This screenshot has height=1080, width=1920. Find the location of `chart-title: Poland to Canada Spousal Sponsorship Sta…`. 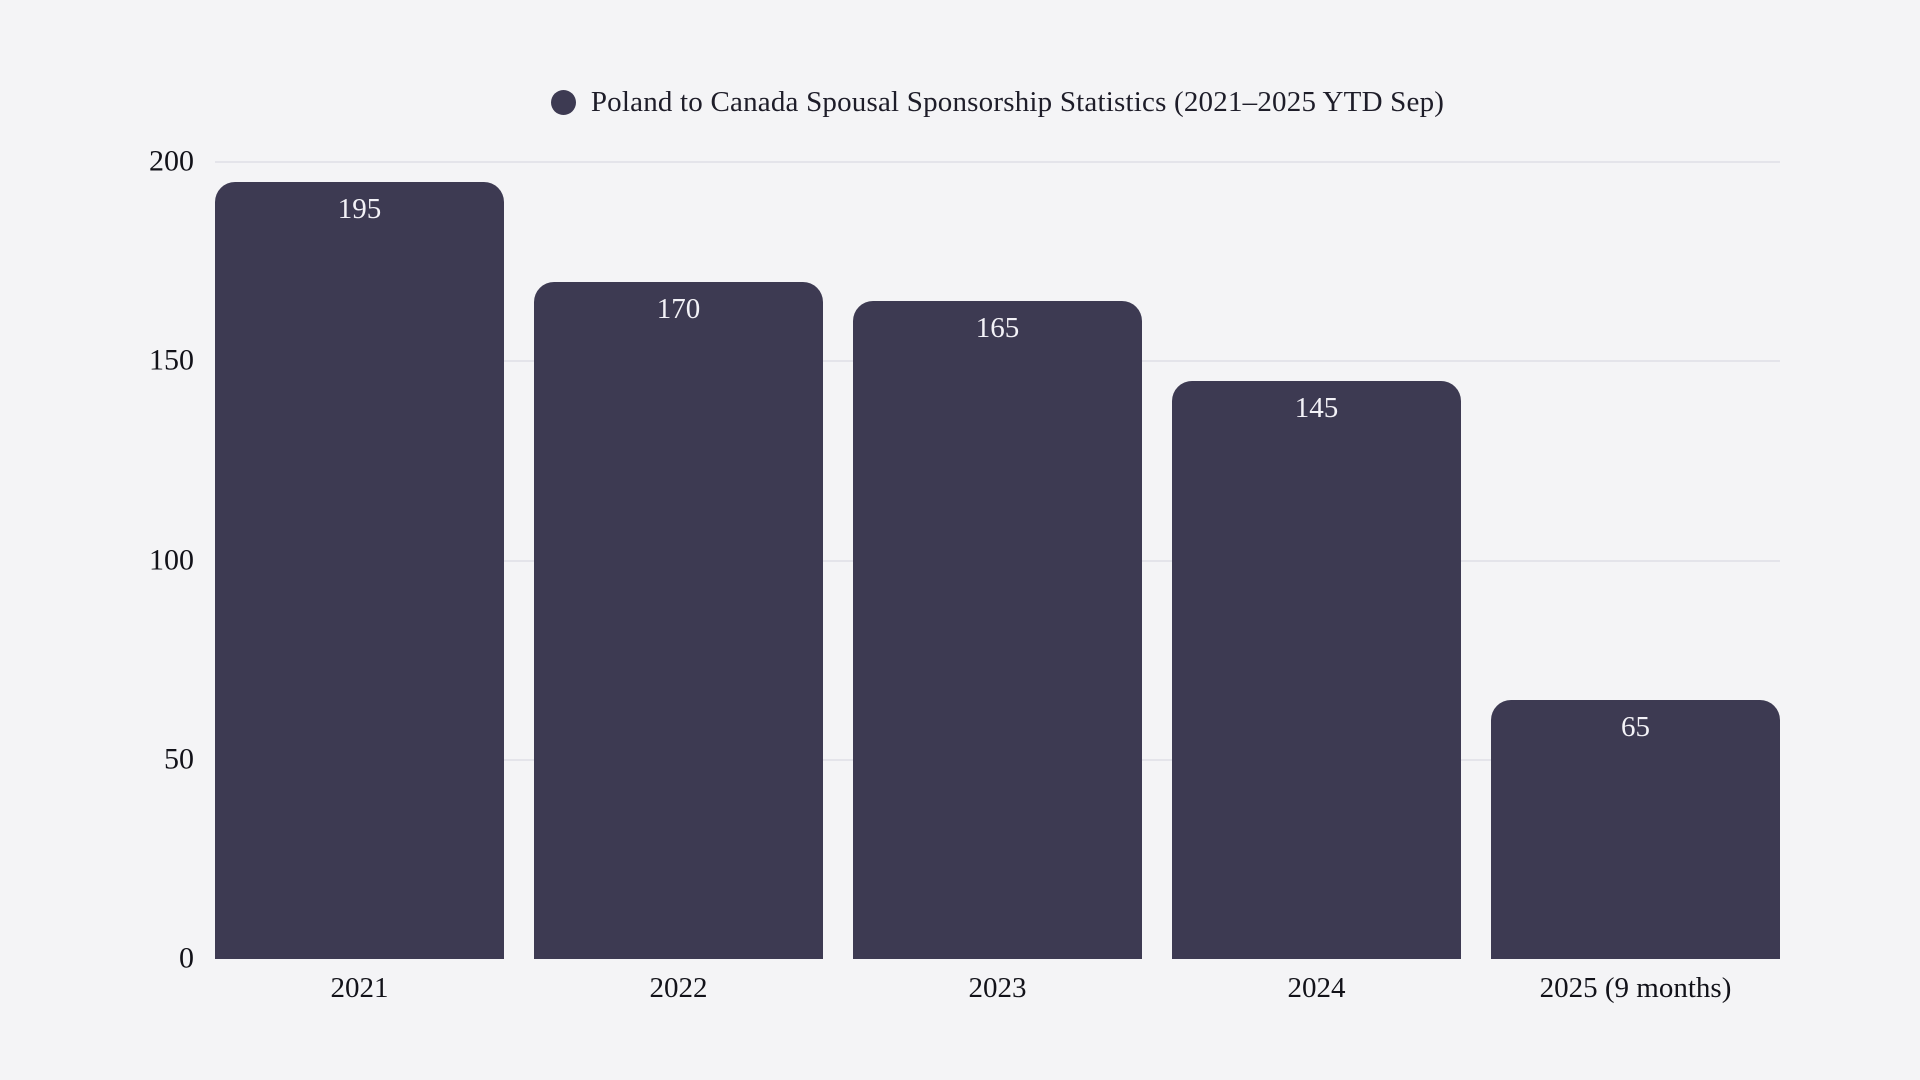

chart-title: Poland to Canada Spousal Sponsorship Sta… is located at coordinates (1017, 102).